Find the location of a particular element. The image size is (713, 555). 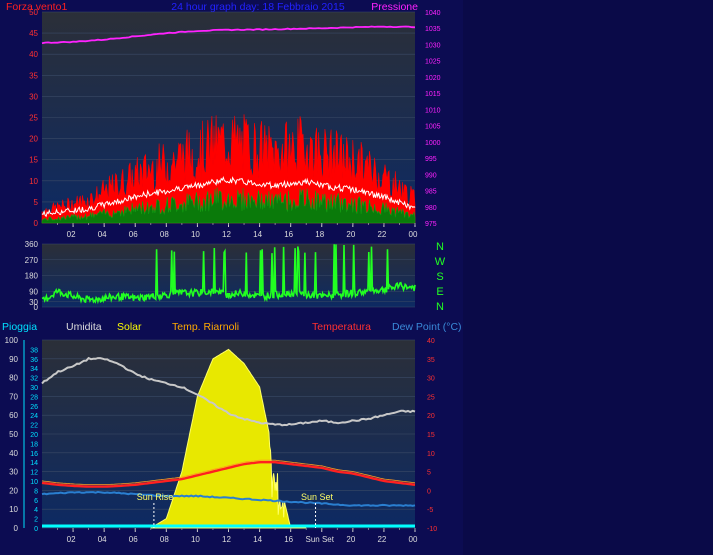

y-tick-label-right: 1040 is located at coordinates (433, 13).